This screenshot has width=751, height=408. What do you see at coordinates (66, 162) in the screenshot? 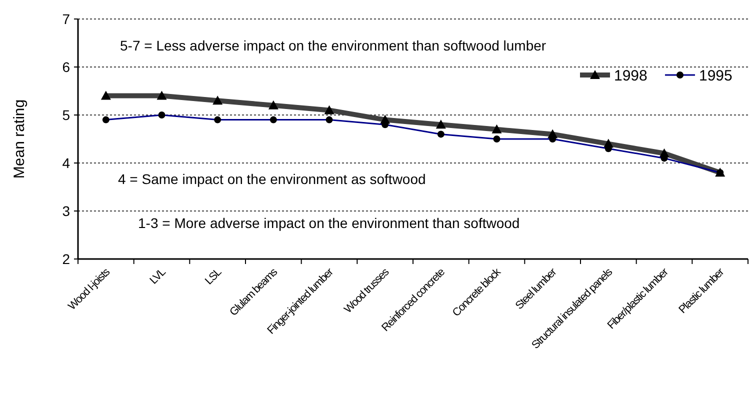
I see `y-tick-label: 4` at bounding box center [66, 162].